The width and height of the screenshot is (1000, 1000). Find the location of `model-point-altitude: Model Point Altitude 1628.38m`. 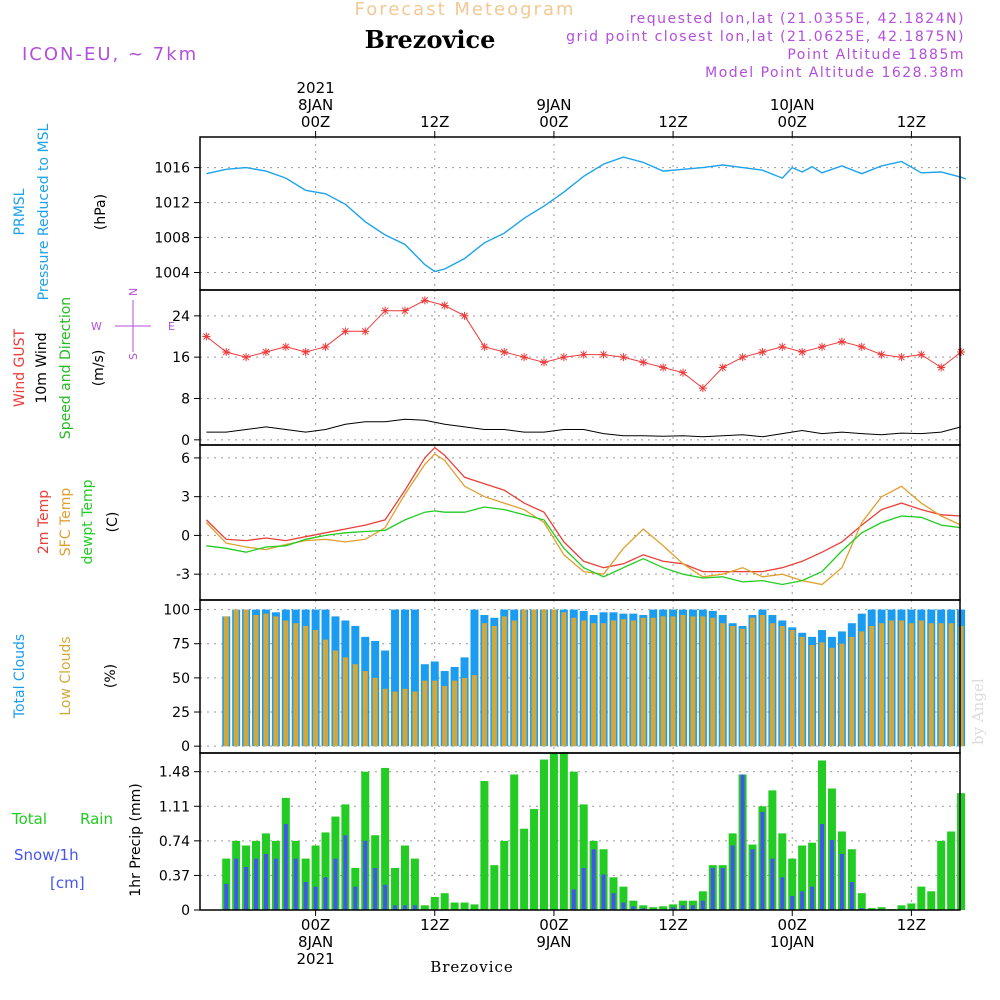

model-point-altitude: Model Point Altitude 1628.38m is located at coordinates (835, 73).